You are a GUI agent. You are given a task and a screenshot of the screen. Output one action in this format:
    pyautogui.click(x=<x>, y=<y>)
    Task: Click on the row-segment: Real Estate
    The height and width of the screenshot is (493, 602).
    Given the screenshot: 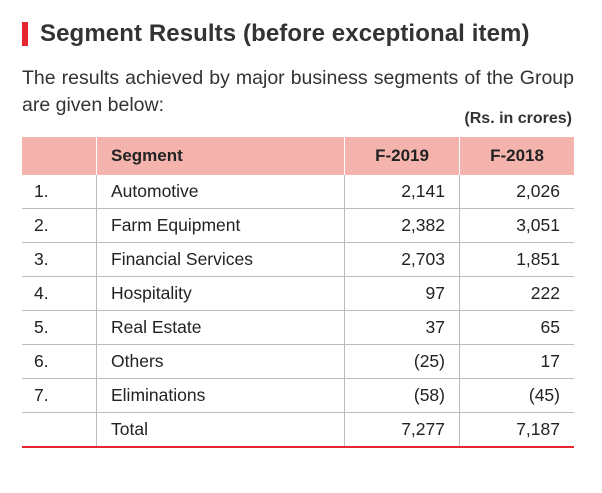 What is the action you would take?
    pyautogui.click(x=220, y=327)
    